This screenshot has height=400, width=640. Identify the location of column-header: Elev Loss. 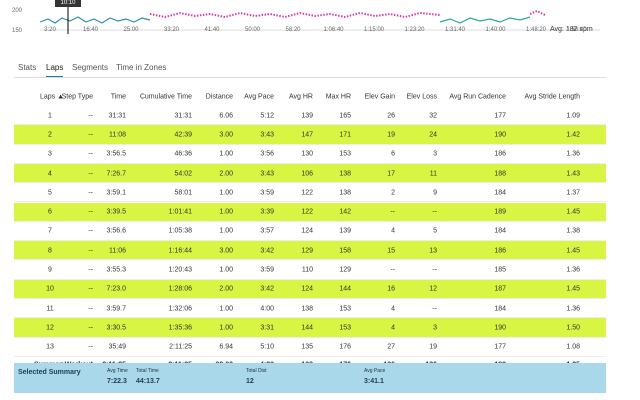
(421, 97).